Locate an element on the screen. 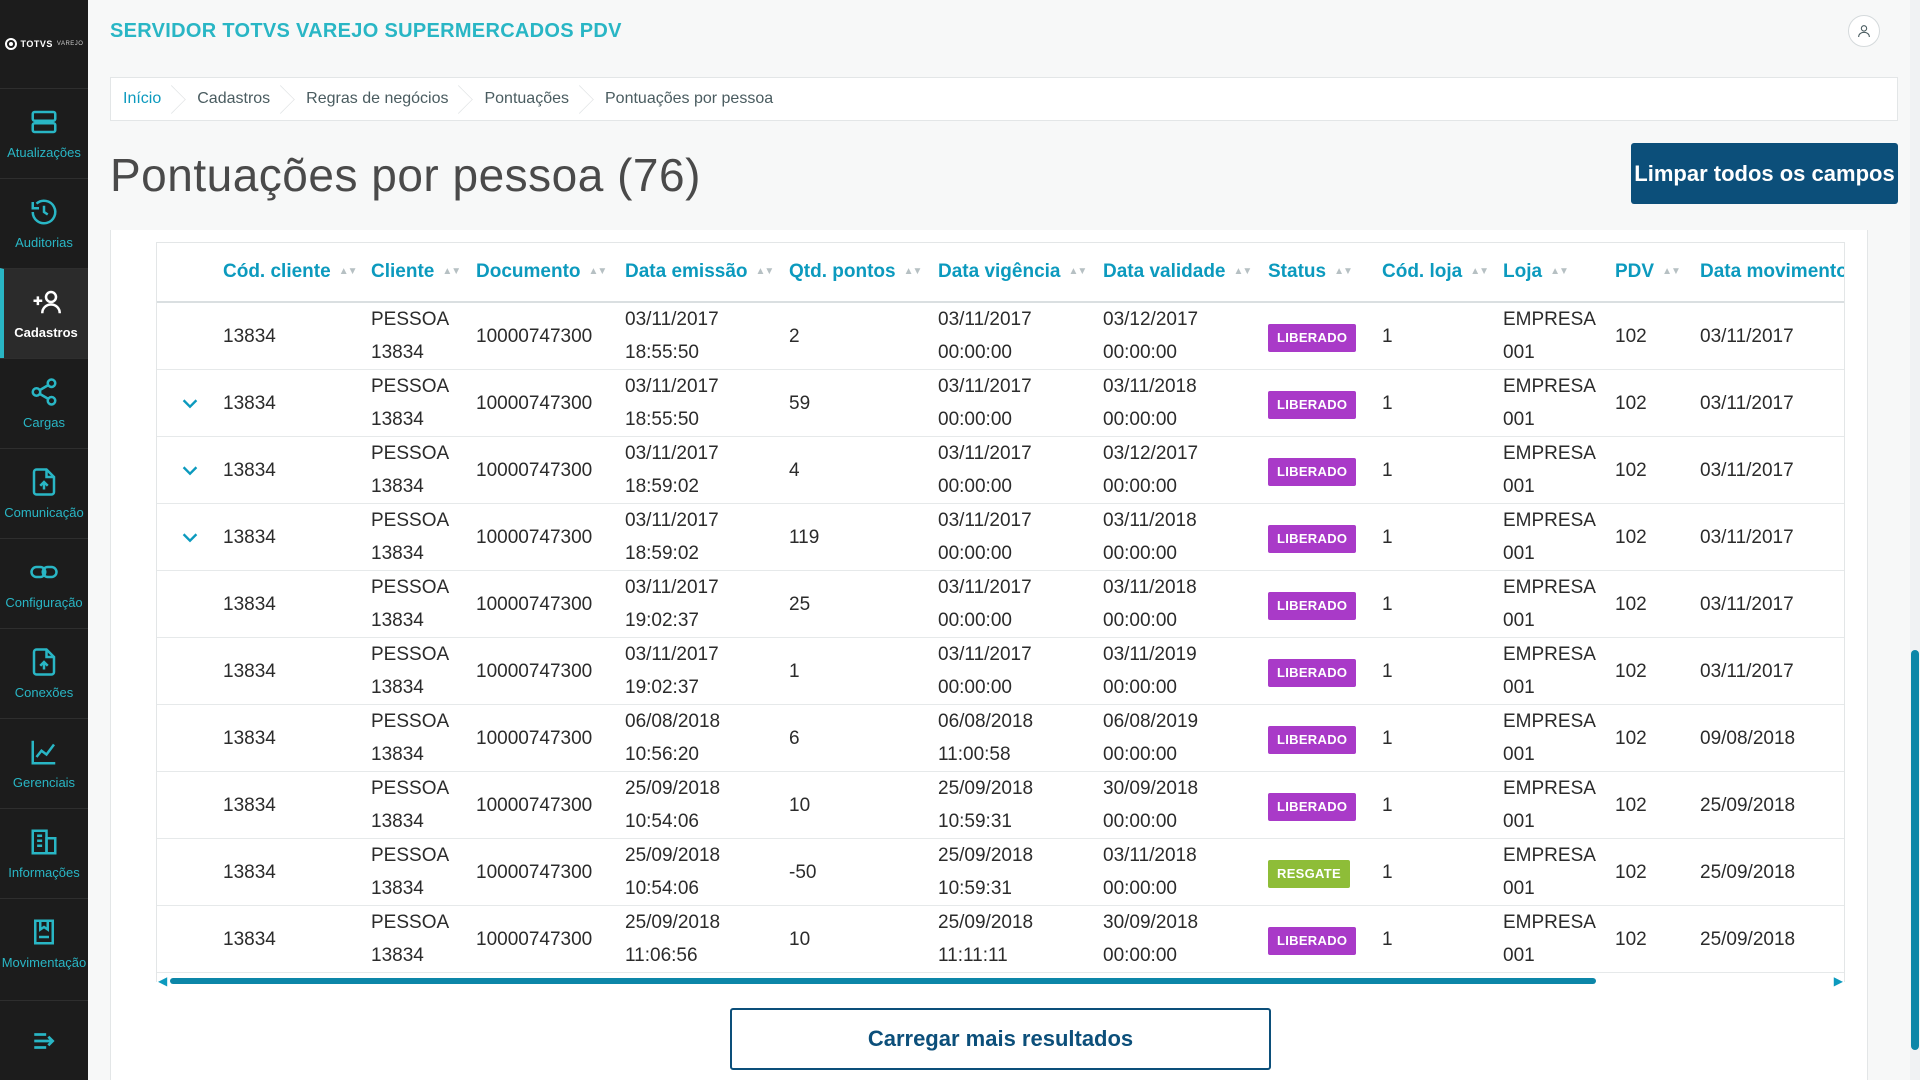 This screenshot has height=1080, width=1920. column-header-data-emissao: Data emissão ▲▼ is located at coordinates (707, 272).